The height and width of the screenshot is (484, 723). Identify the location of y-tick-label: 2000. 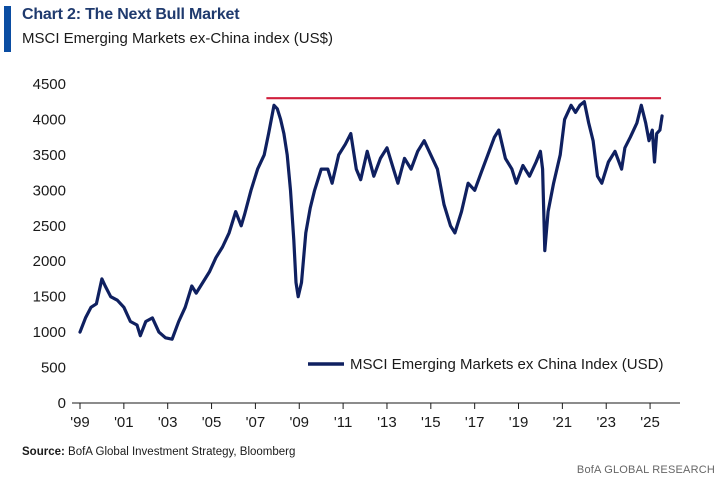
(49, 261).